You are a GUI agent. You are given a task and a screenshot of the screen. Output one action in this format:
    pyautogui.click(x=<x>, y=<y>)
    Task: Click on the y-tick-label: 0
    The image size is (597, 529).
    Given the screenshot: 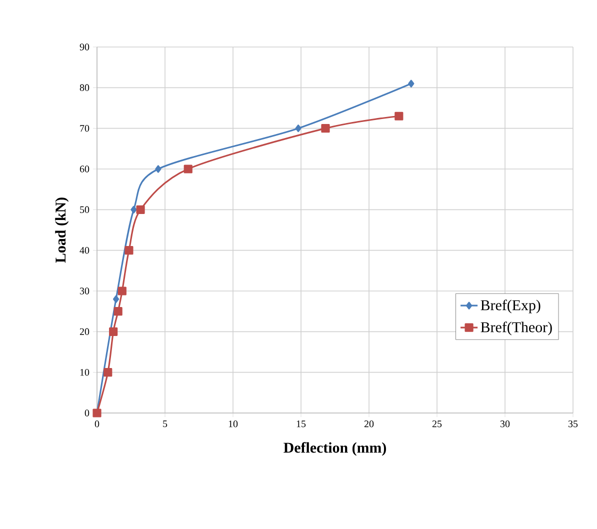 What is the action you would take?
    pyautogui.click(x=87, y=413)
    